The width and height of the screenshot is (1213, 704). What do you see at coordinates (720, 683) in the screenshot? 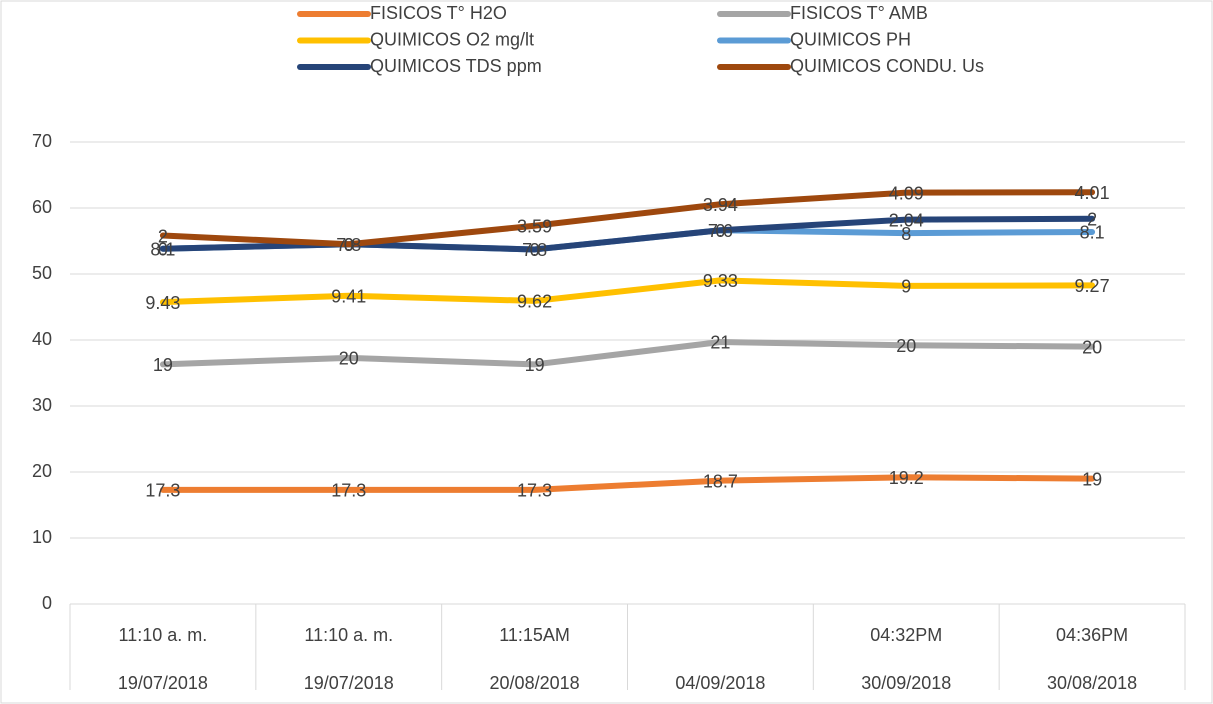
I see `x-tick-date: 04/09/2018` at bounding box center [720, 683].